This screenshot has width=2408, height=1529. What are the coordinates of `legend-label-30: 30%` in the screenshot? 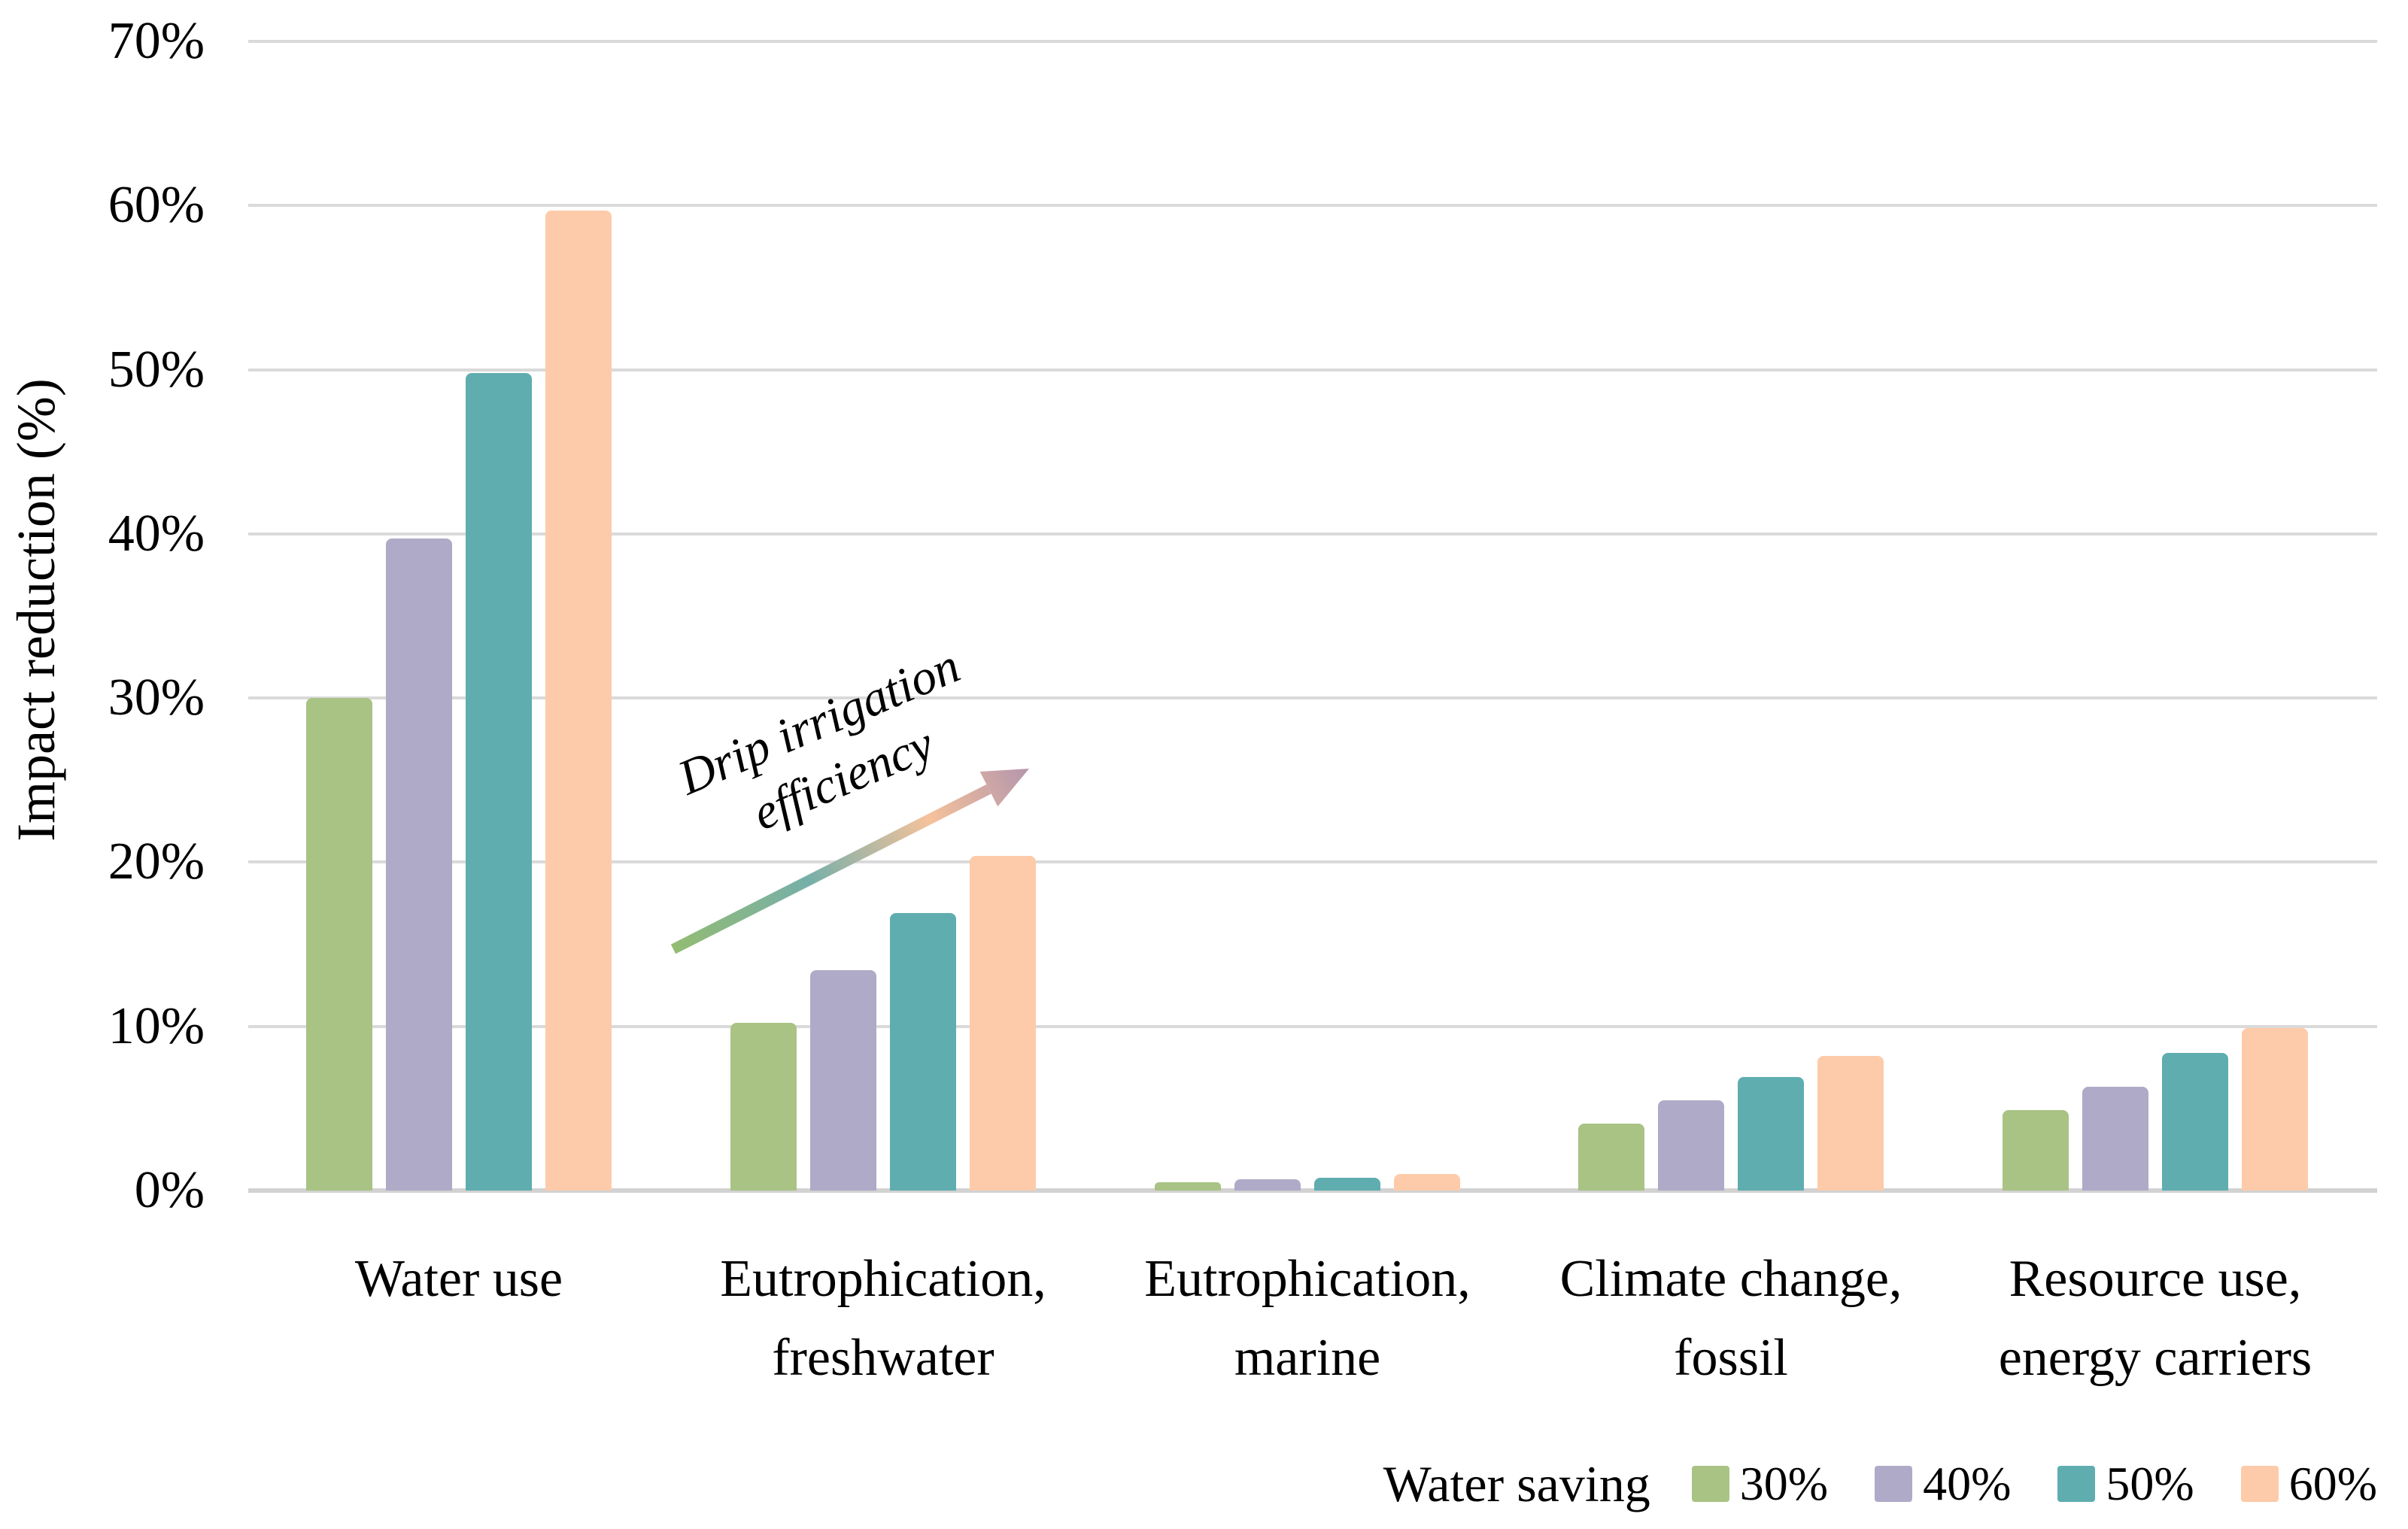 It's located at (1784, 1483).